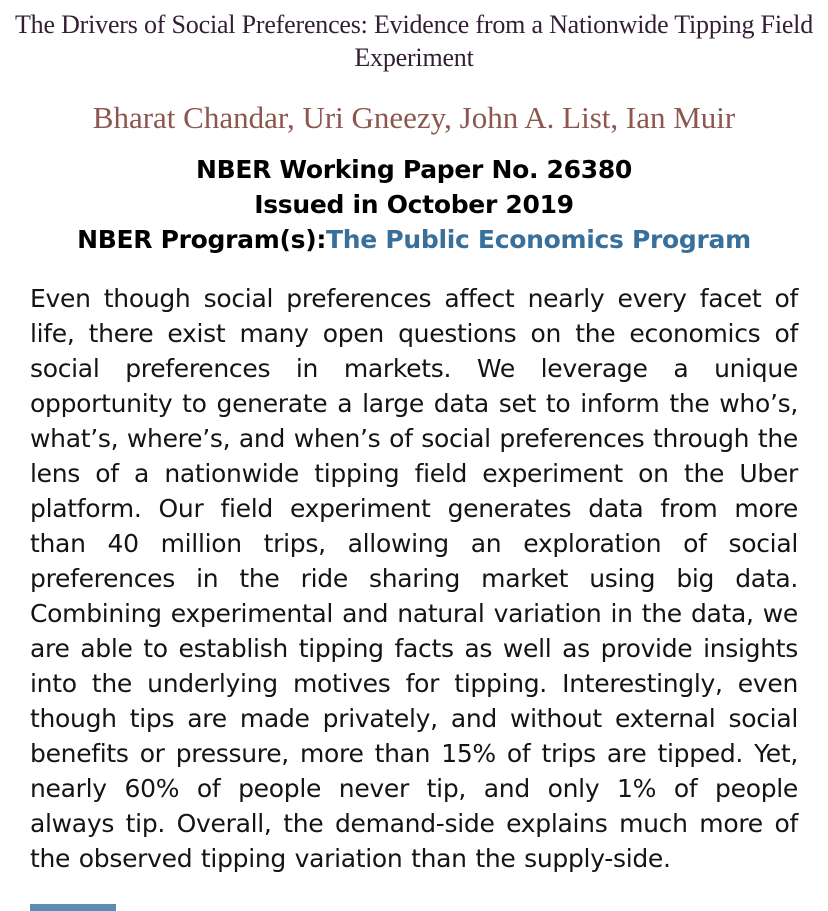  What do you see at coordinates (538, 239) in the screenshot?
I see `program-link: The Public Economics Program` at bounding box center [538, 239].